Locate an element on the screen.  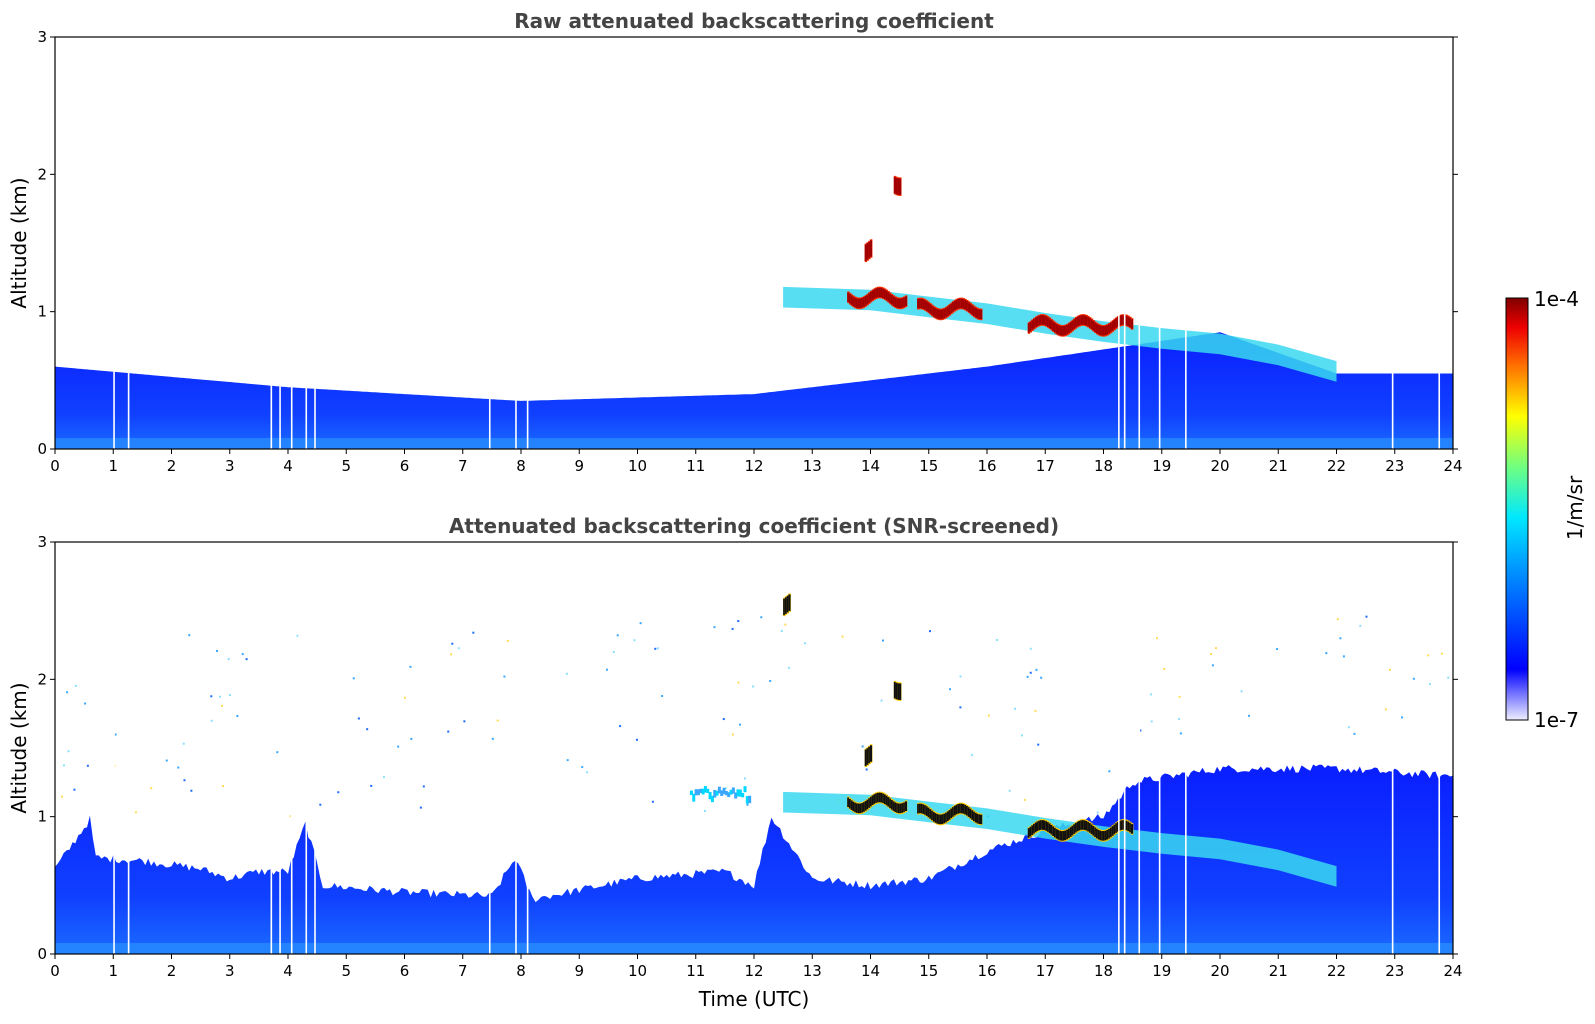
x-tick-label: 19 is located at coordinates (1161, 466).